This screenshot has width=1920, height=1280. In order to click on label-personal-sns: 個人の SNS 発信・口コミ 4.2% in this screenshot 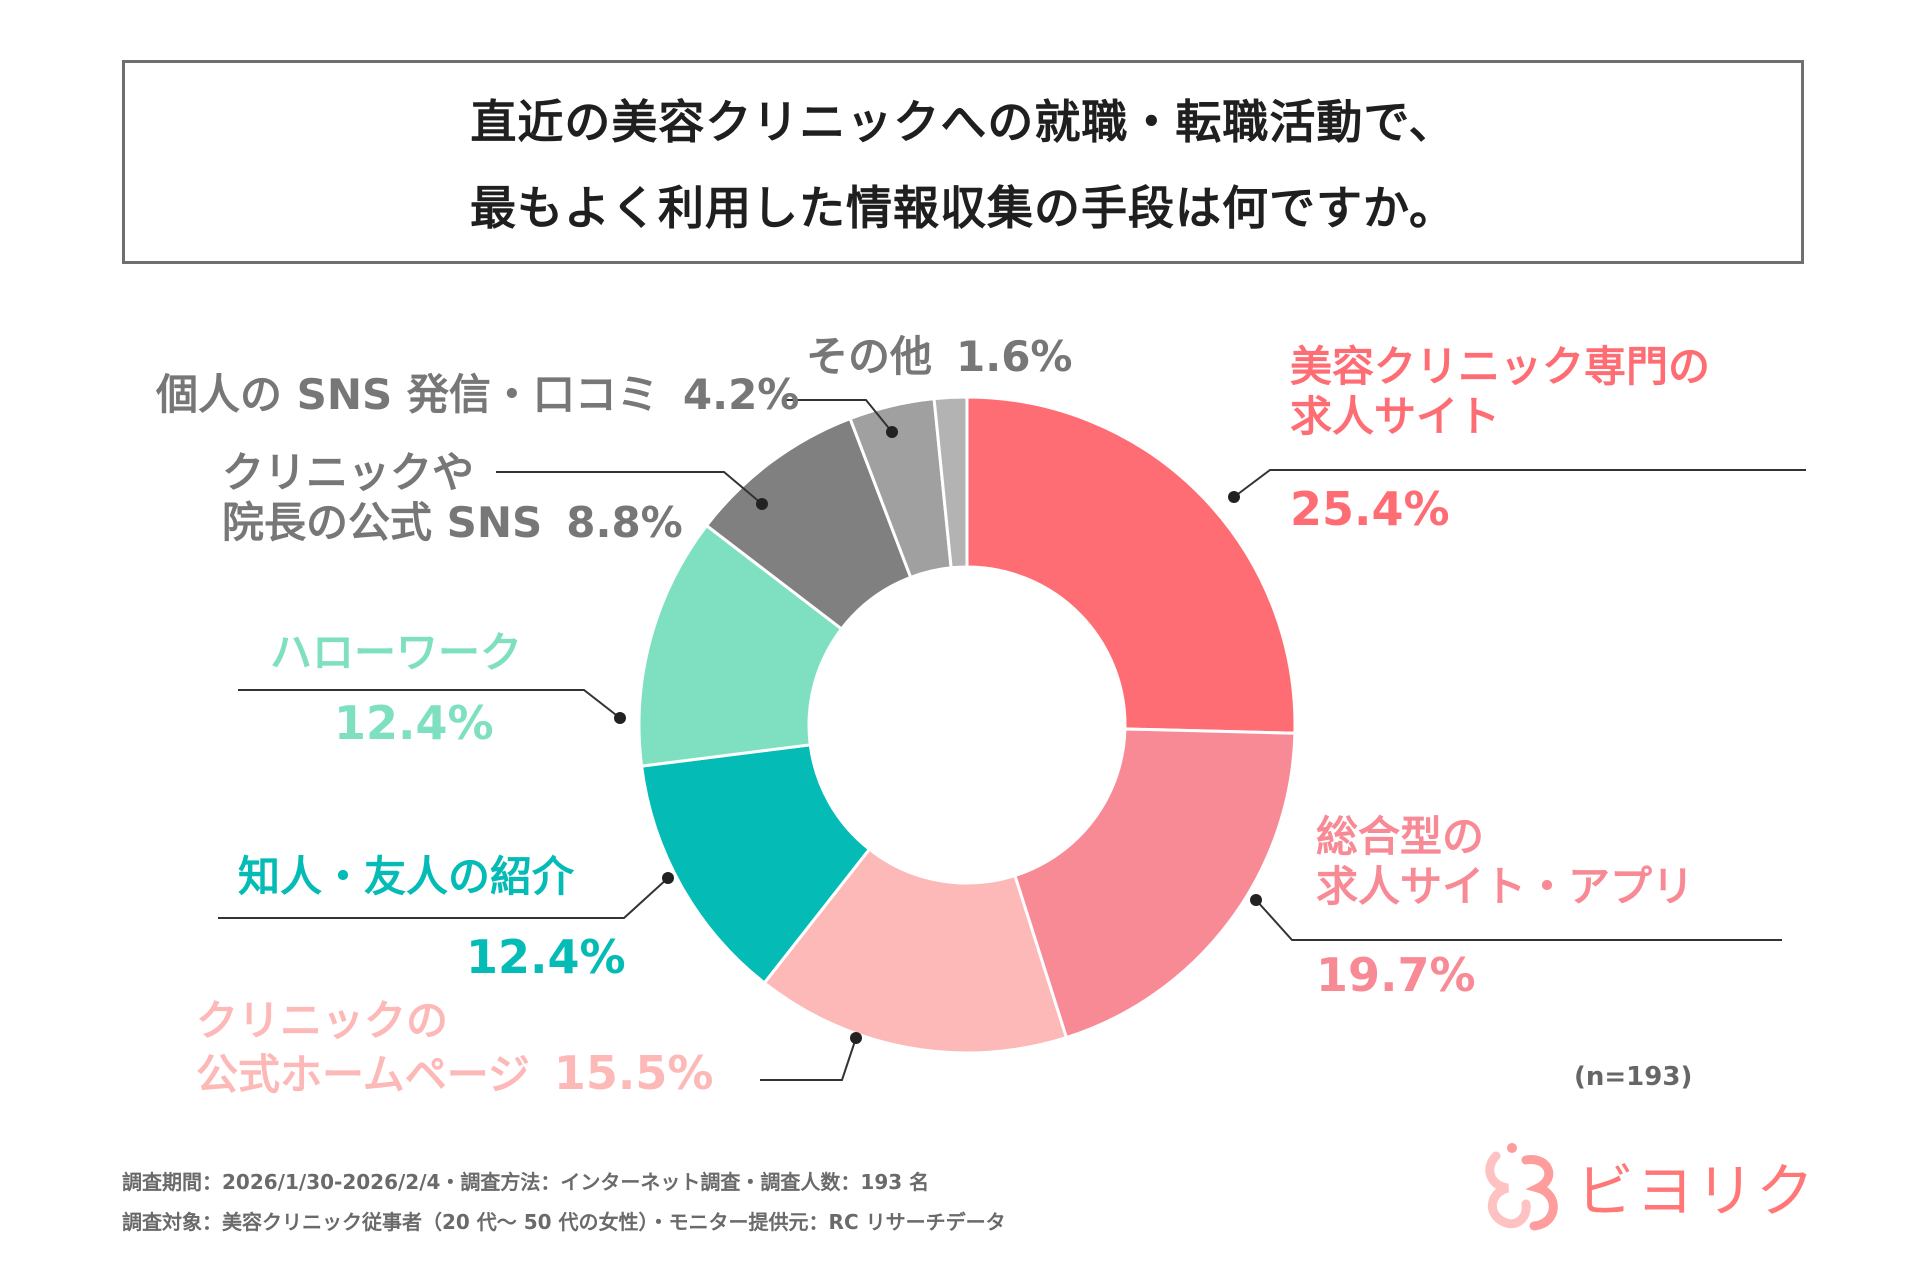, I will do `click(477, 395)`.